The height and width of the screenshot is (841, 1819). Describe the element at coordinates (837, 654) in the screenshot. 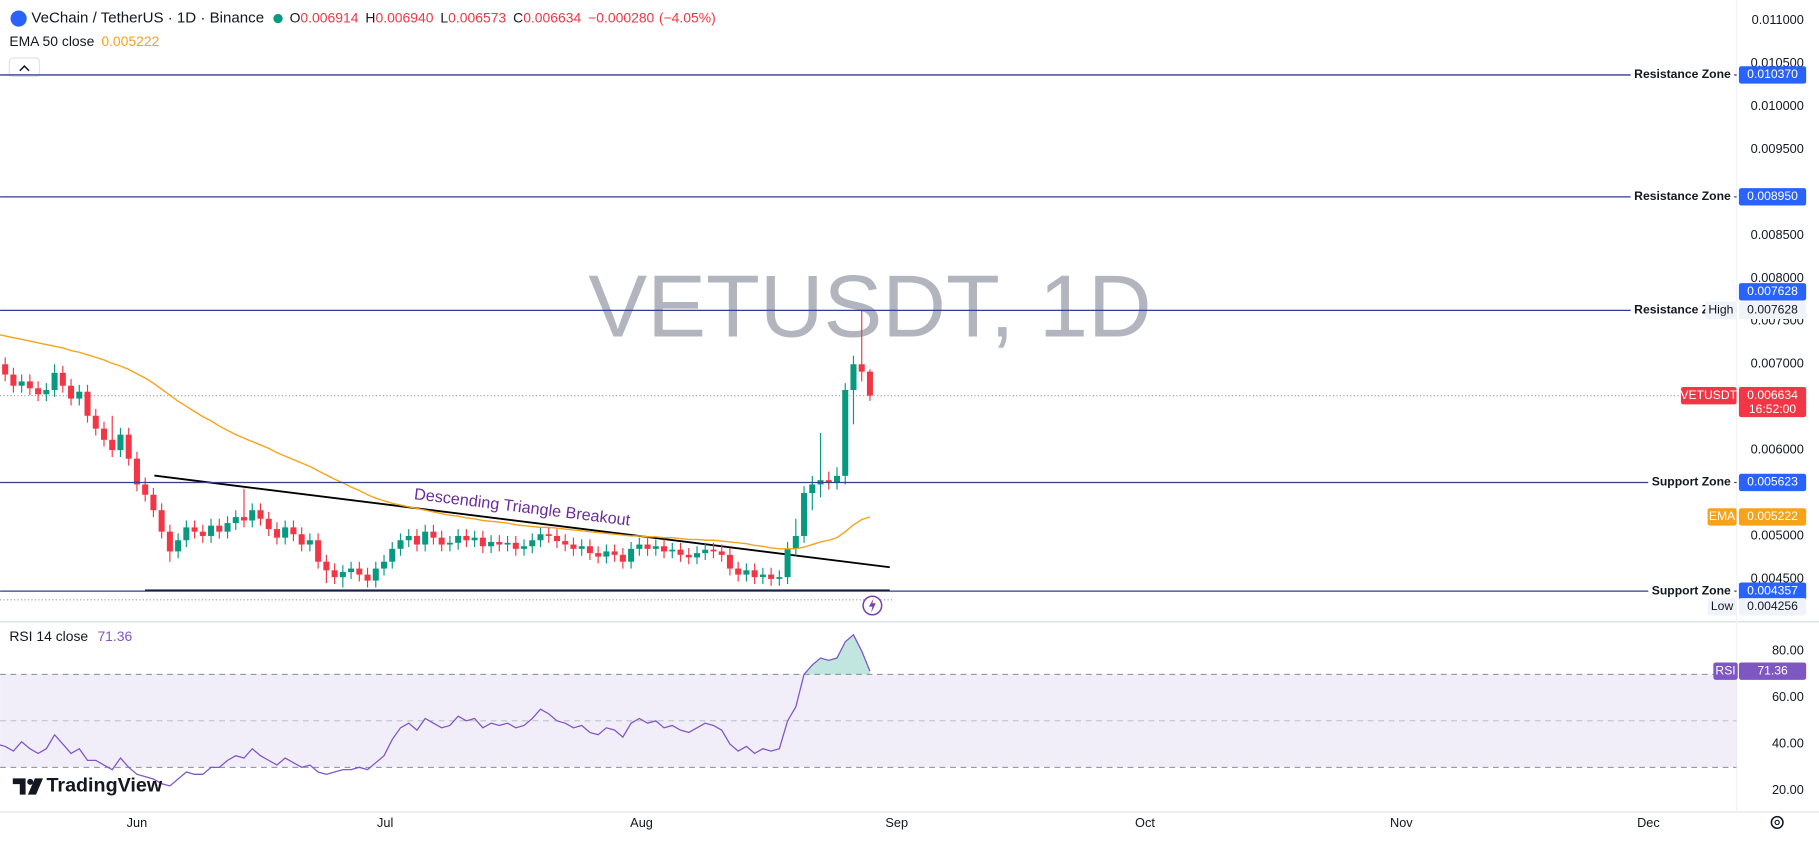

I see `rsi-overbought-fill` at that location.